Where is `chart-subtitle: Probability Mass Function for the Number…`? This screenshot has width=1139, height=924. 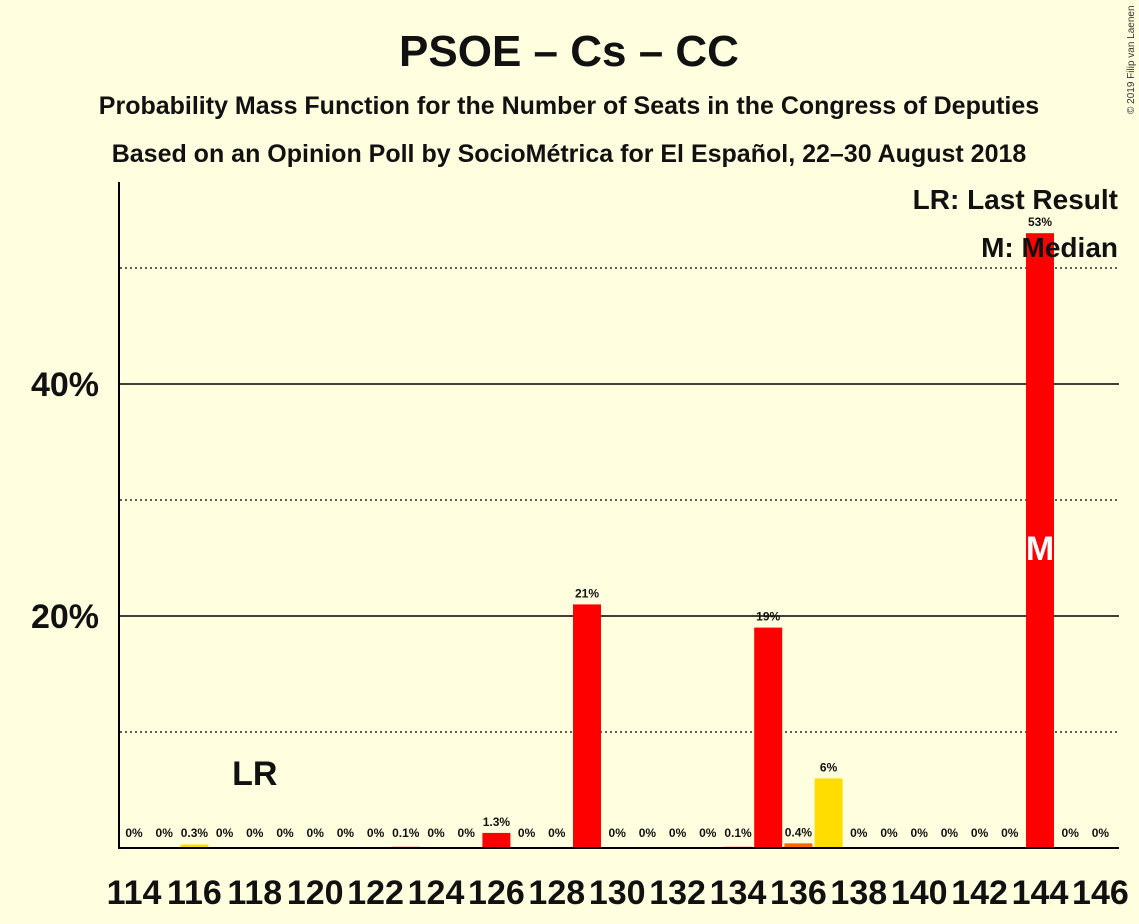 chart-subtitle: Probability Mass Function for the Number… is located at coordinates (569, 106).